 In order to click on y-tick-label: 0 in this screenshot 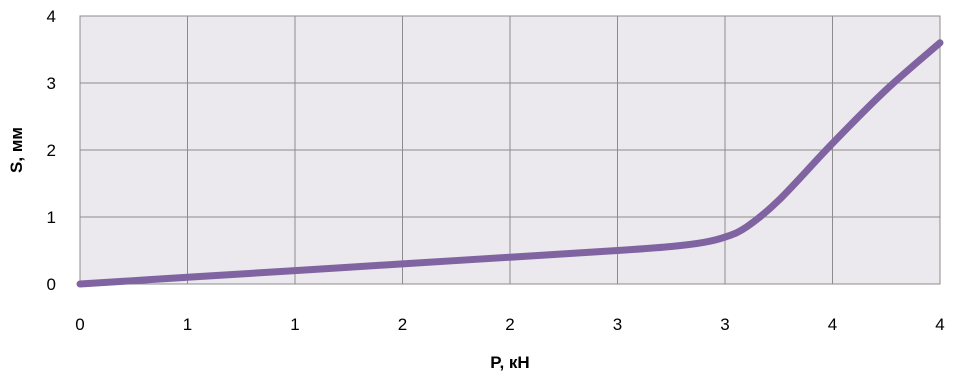, I will do `click(51, 284)`.